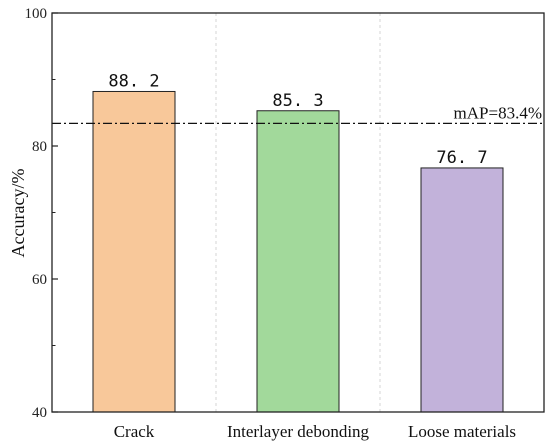 The height and width of the screenshot is (445, 550). Describe the element at coordinates (298, 261) in the screenshot. I see `bar-interlayer-debonding` at that location.